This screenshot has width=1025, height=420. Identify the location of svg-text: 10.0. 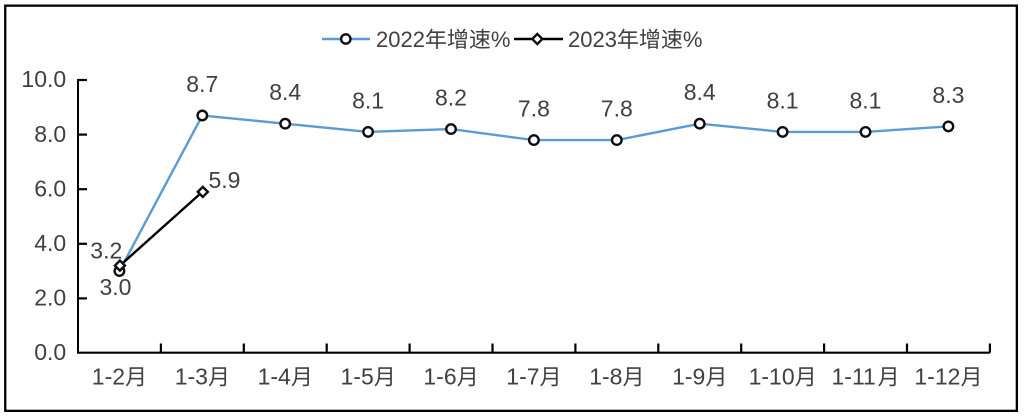
(43, 79).